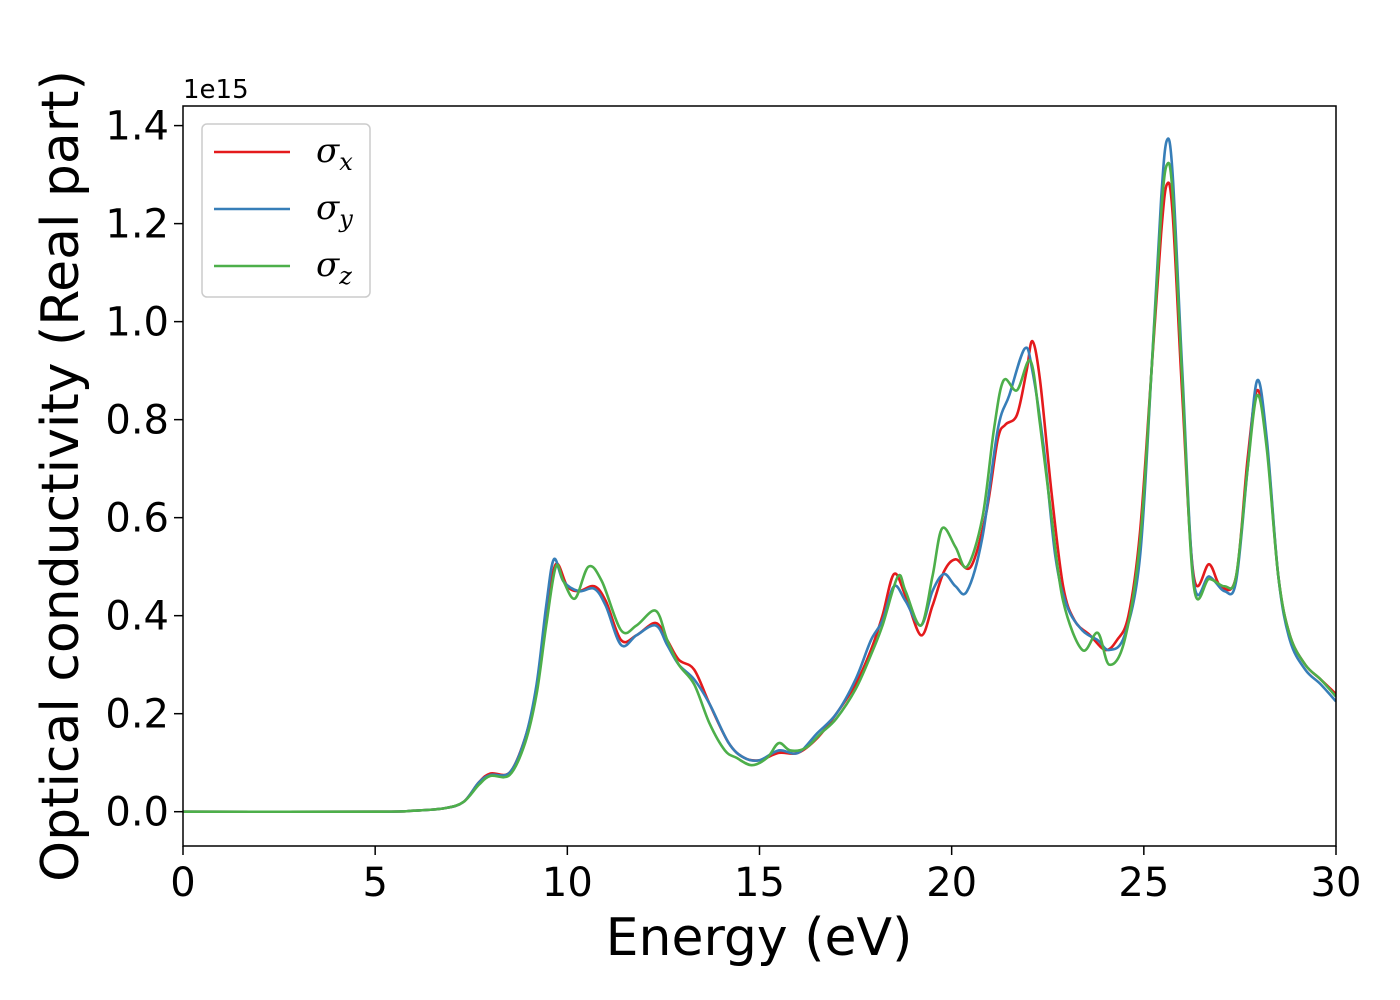 The image size is (1400, 1000). Describe the element at coordinates (334, 153) in the screenshot. I see `legend-label-sigma-x: σx` at that location.